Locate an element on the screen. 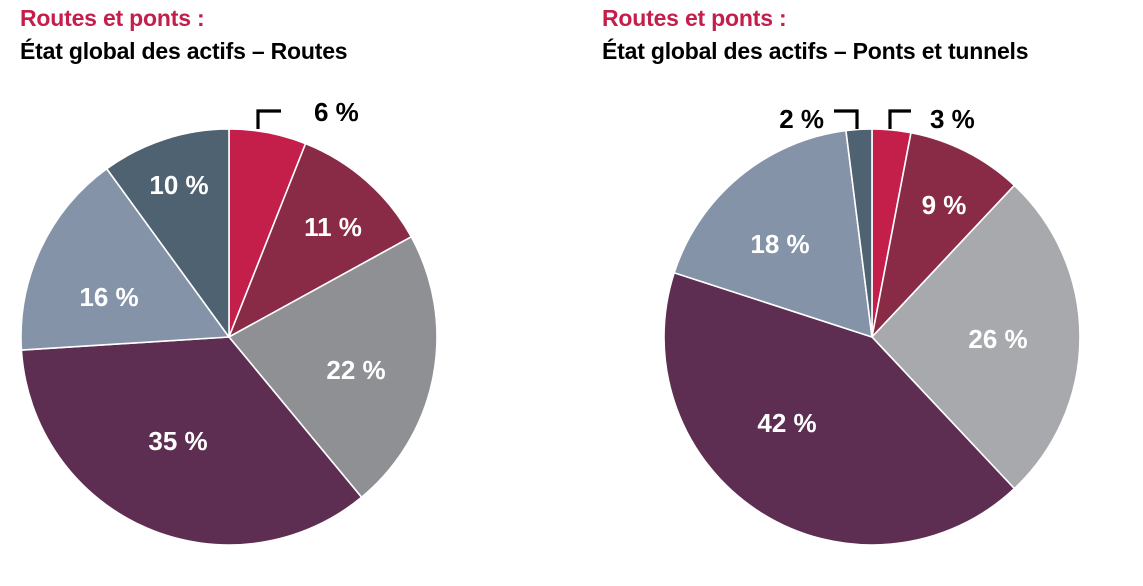  slice-label: 2 % is located at coordinates (801, 119).